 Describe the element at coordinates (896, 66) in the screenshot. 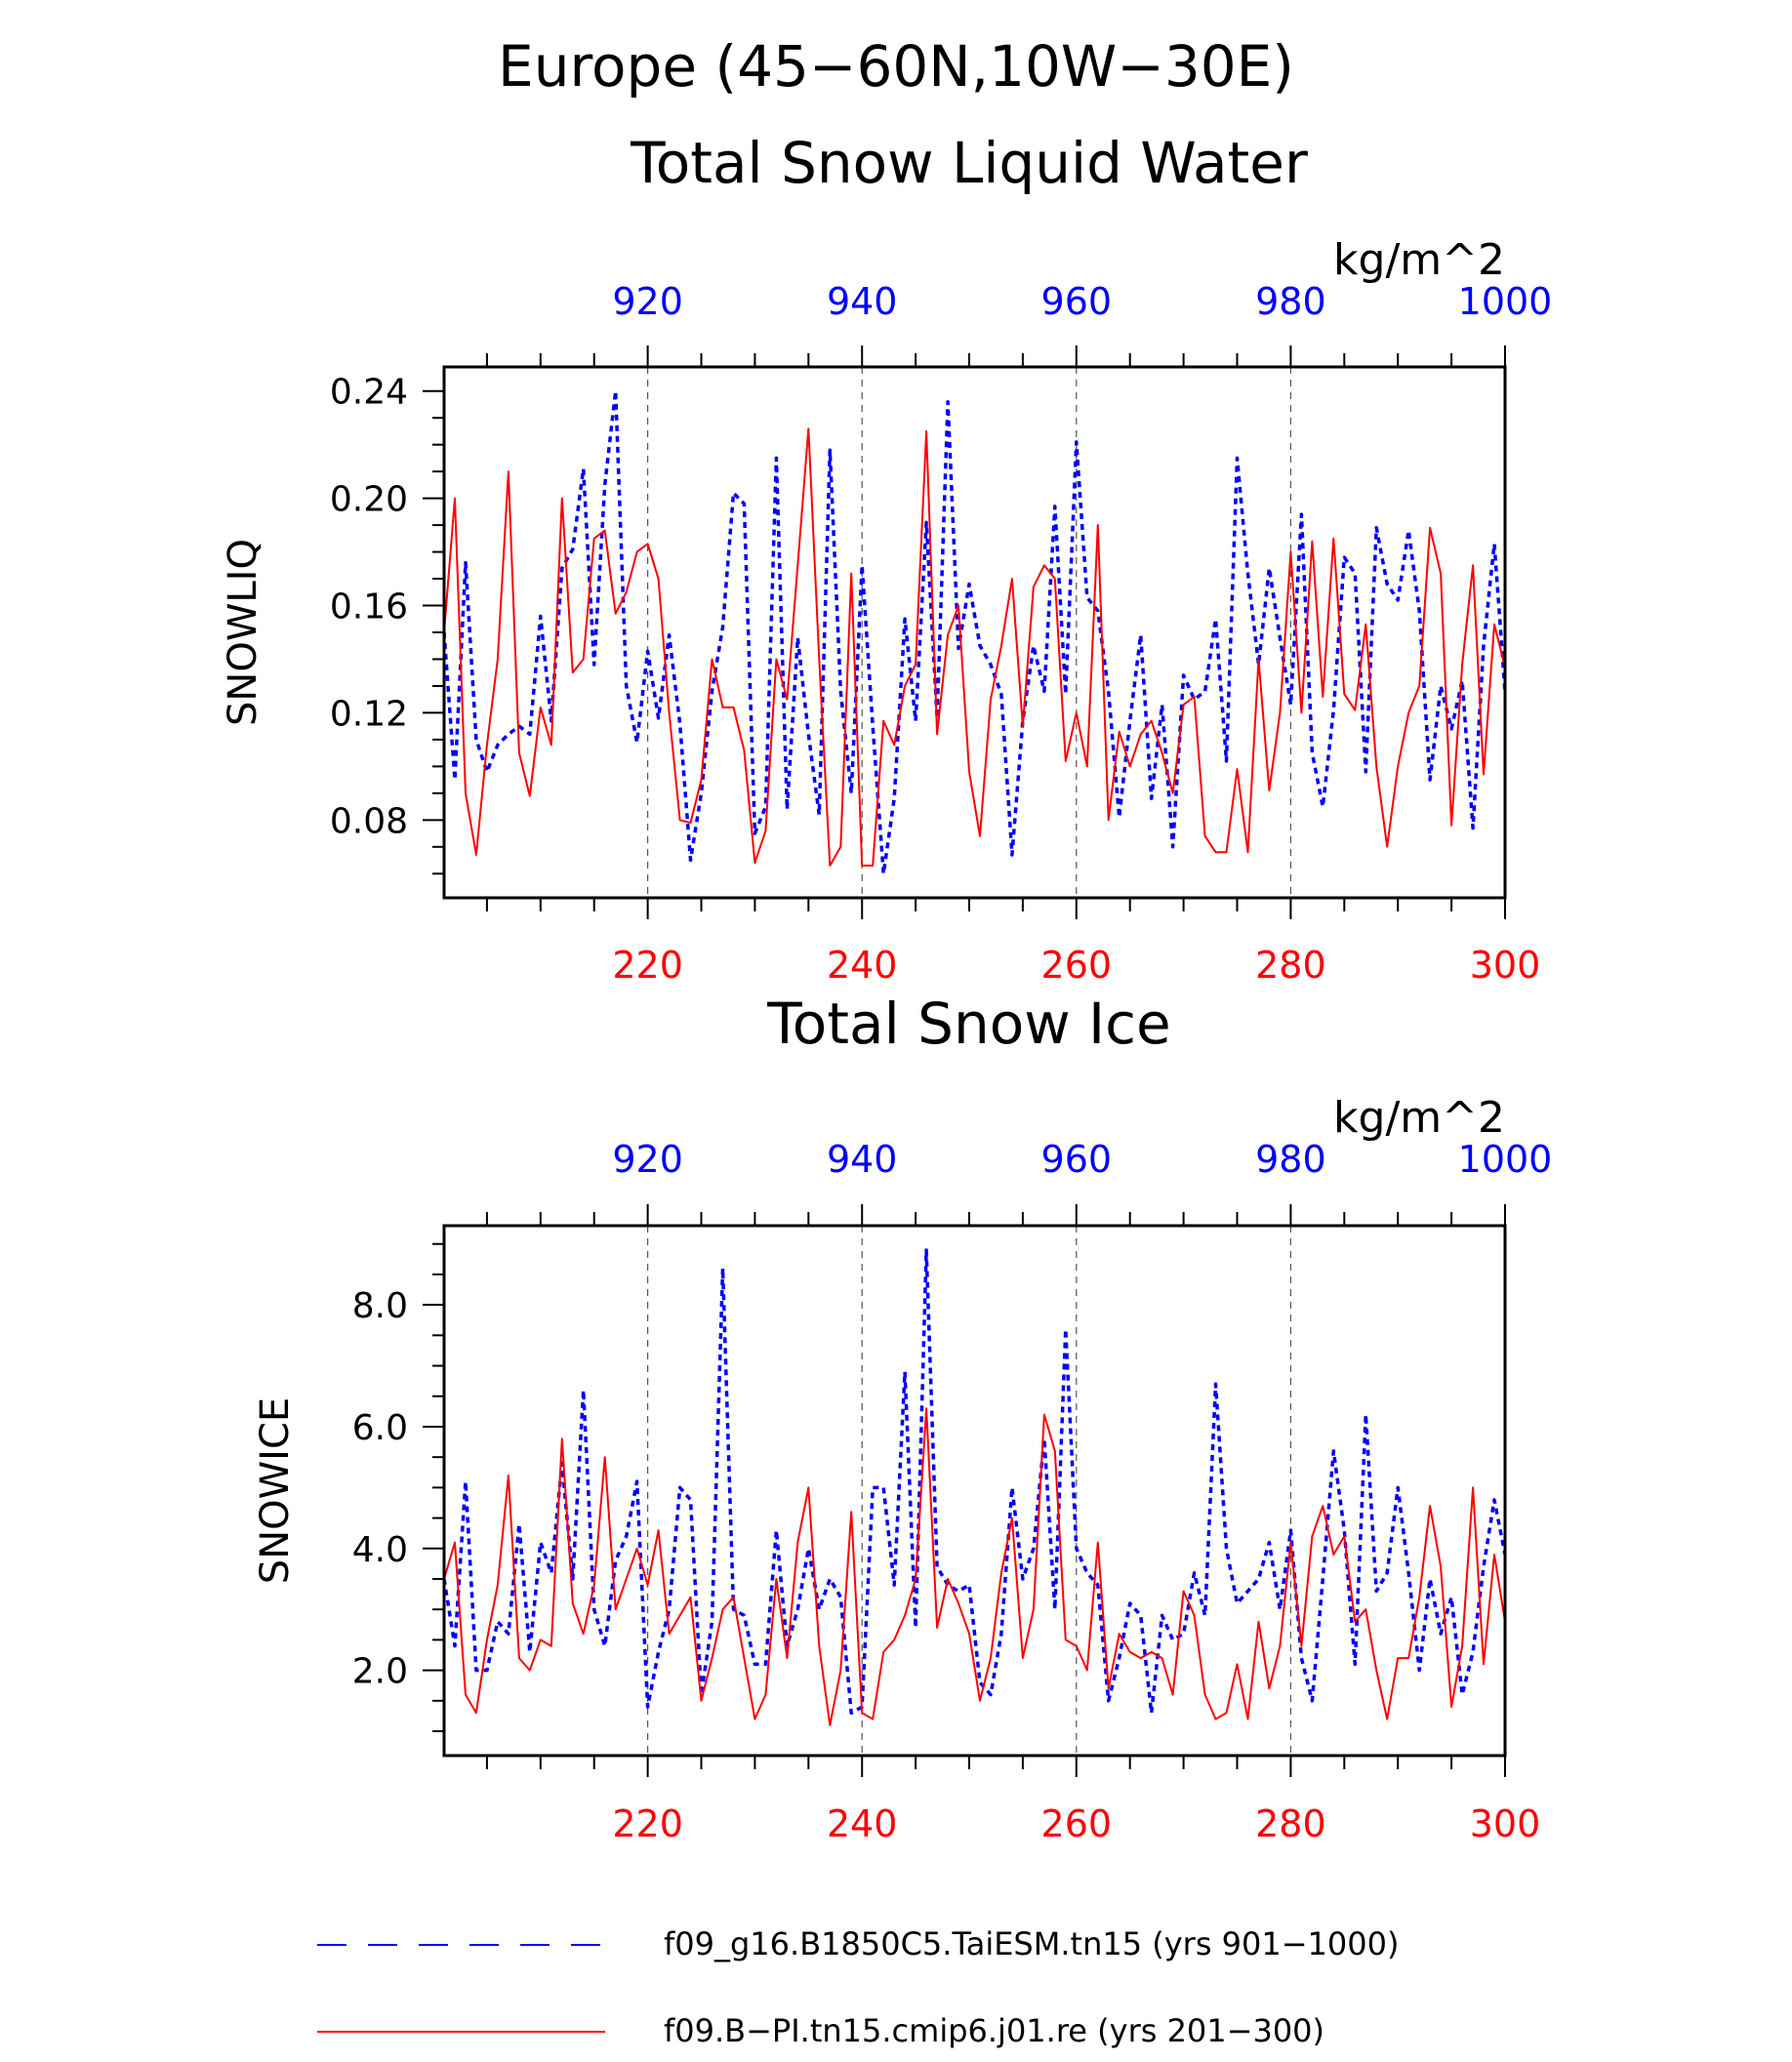

I see `figure-title-region: Europe (45−60N,10W−30E)` at that location.